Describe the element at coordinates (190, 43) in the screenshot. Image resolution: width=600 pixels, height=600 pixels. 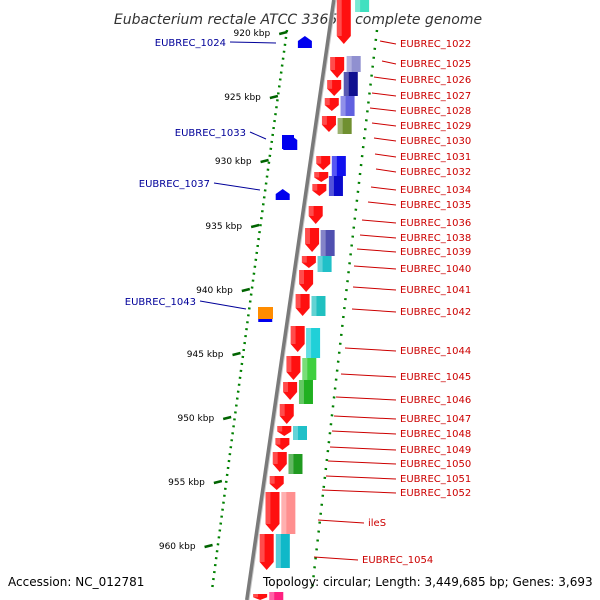
I see `gene-label: EUBREC_1024` at that location.